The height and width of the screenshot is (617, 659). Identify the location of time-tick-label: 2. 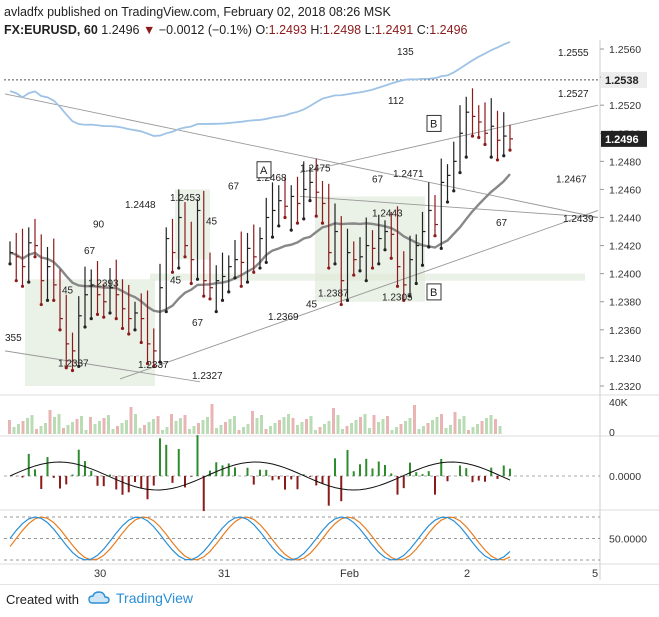
(467, 574).